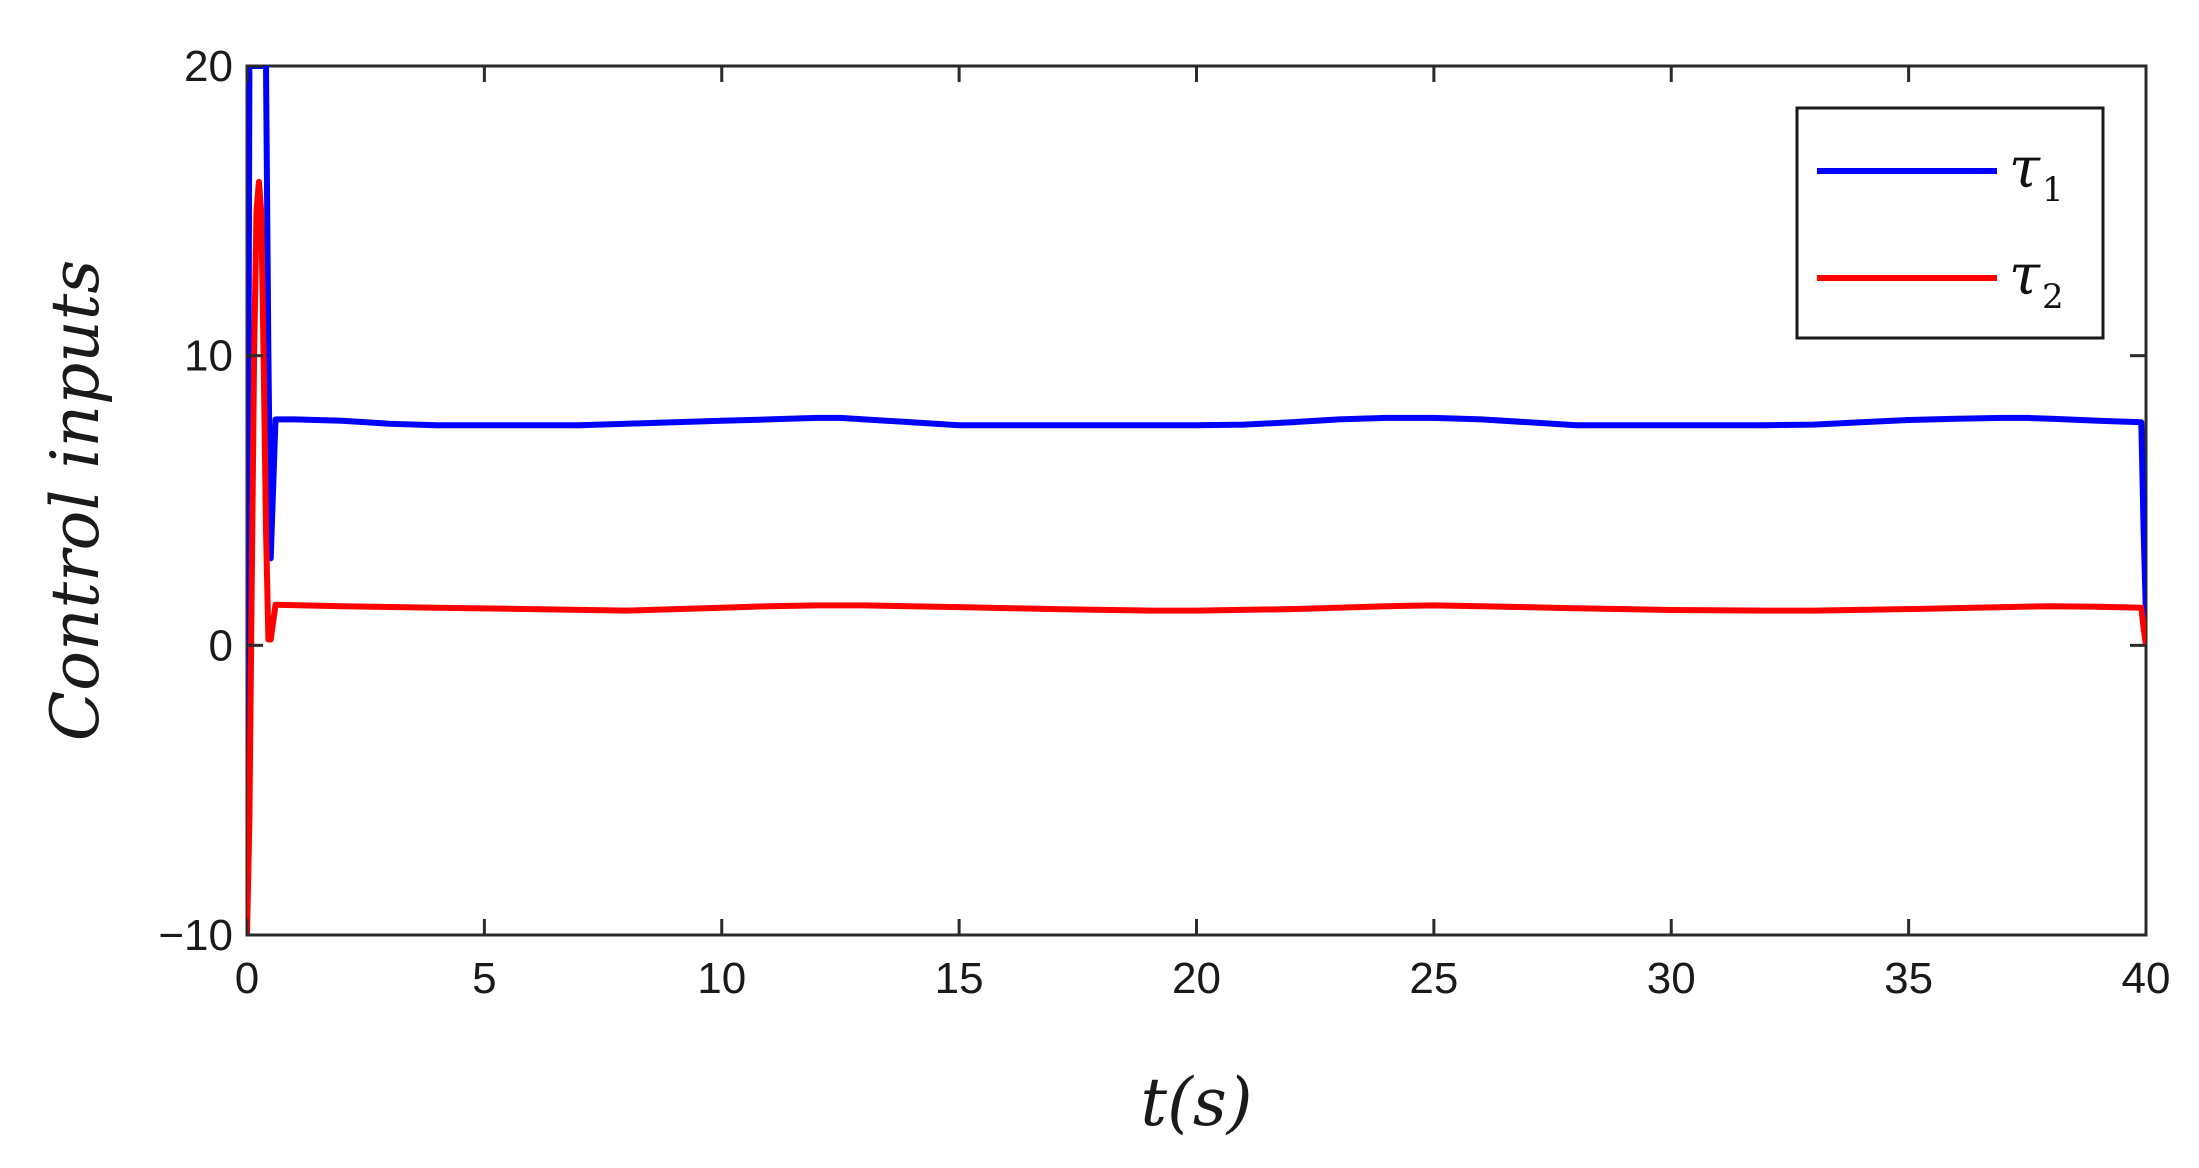 The width and height of the screenshot is (2199, 1168). What do you see at coordinates (484, 978) in the screenshot?
I see `x-tick-label: 5` at bounding box center [484, 978].